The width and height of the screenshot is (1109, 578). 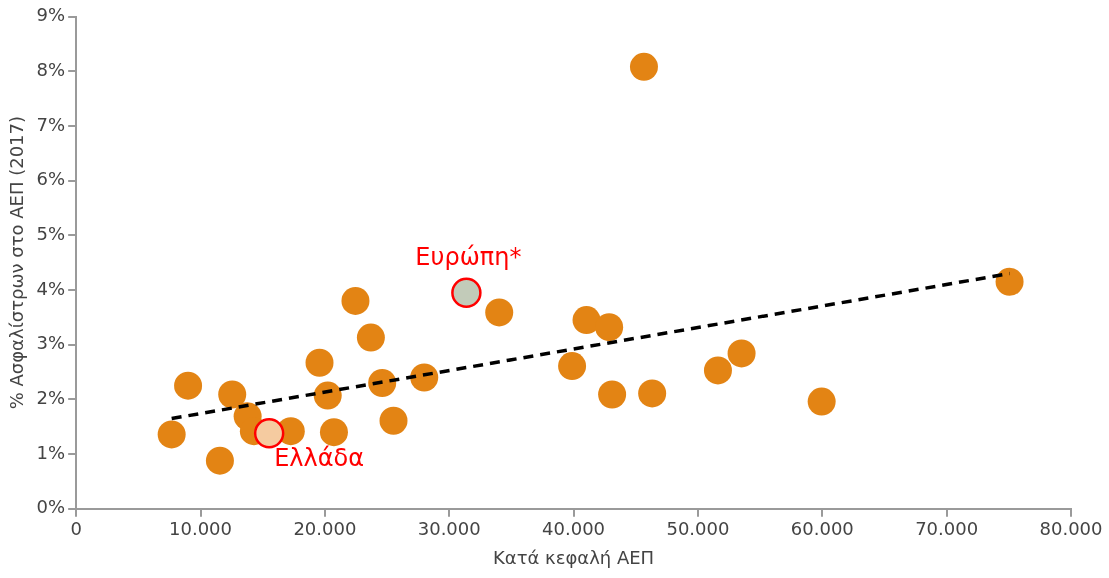 I want to click on y-tick-label: 9%, so click(x=51, y=15).